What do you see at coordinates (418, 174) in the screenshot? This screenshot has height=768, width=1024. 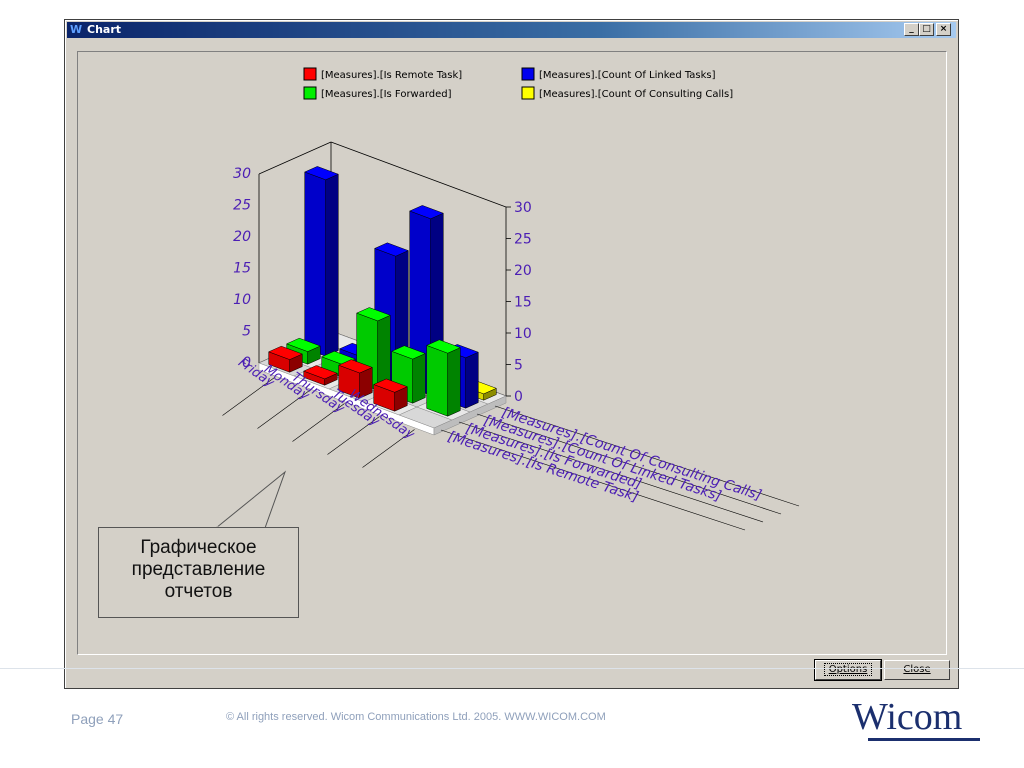 I see `back-wall-top` at bounding box center [418, 174].